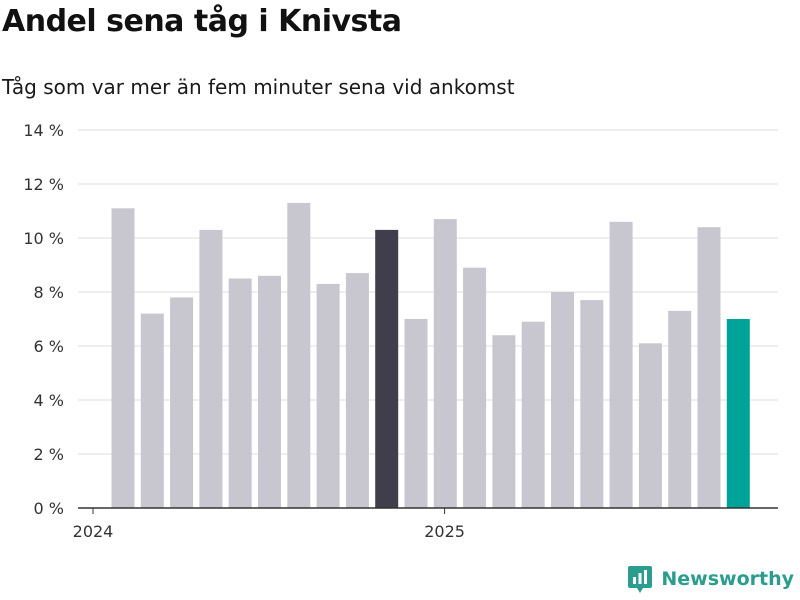  Describe the element at coordinates (93, 531) in the screenshot. I see `x-tick-label: 2024` at that location.